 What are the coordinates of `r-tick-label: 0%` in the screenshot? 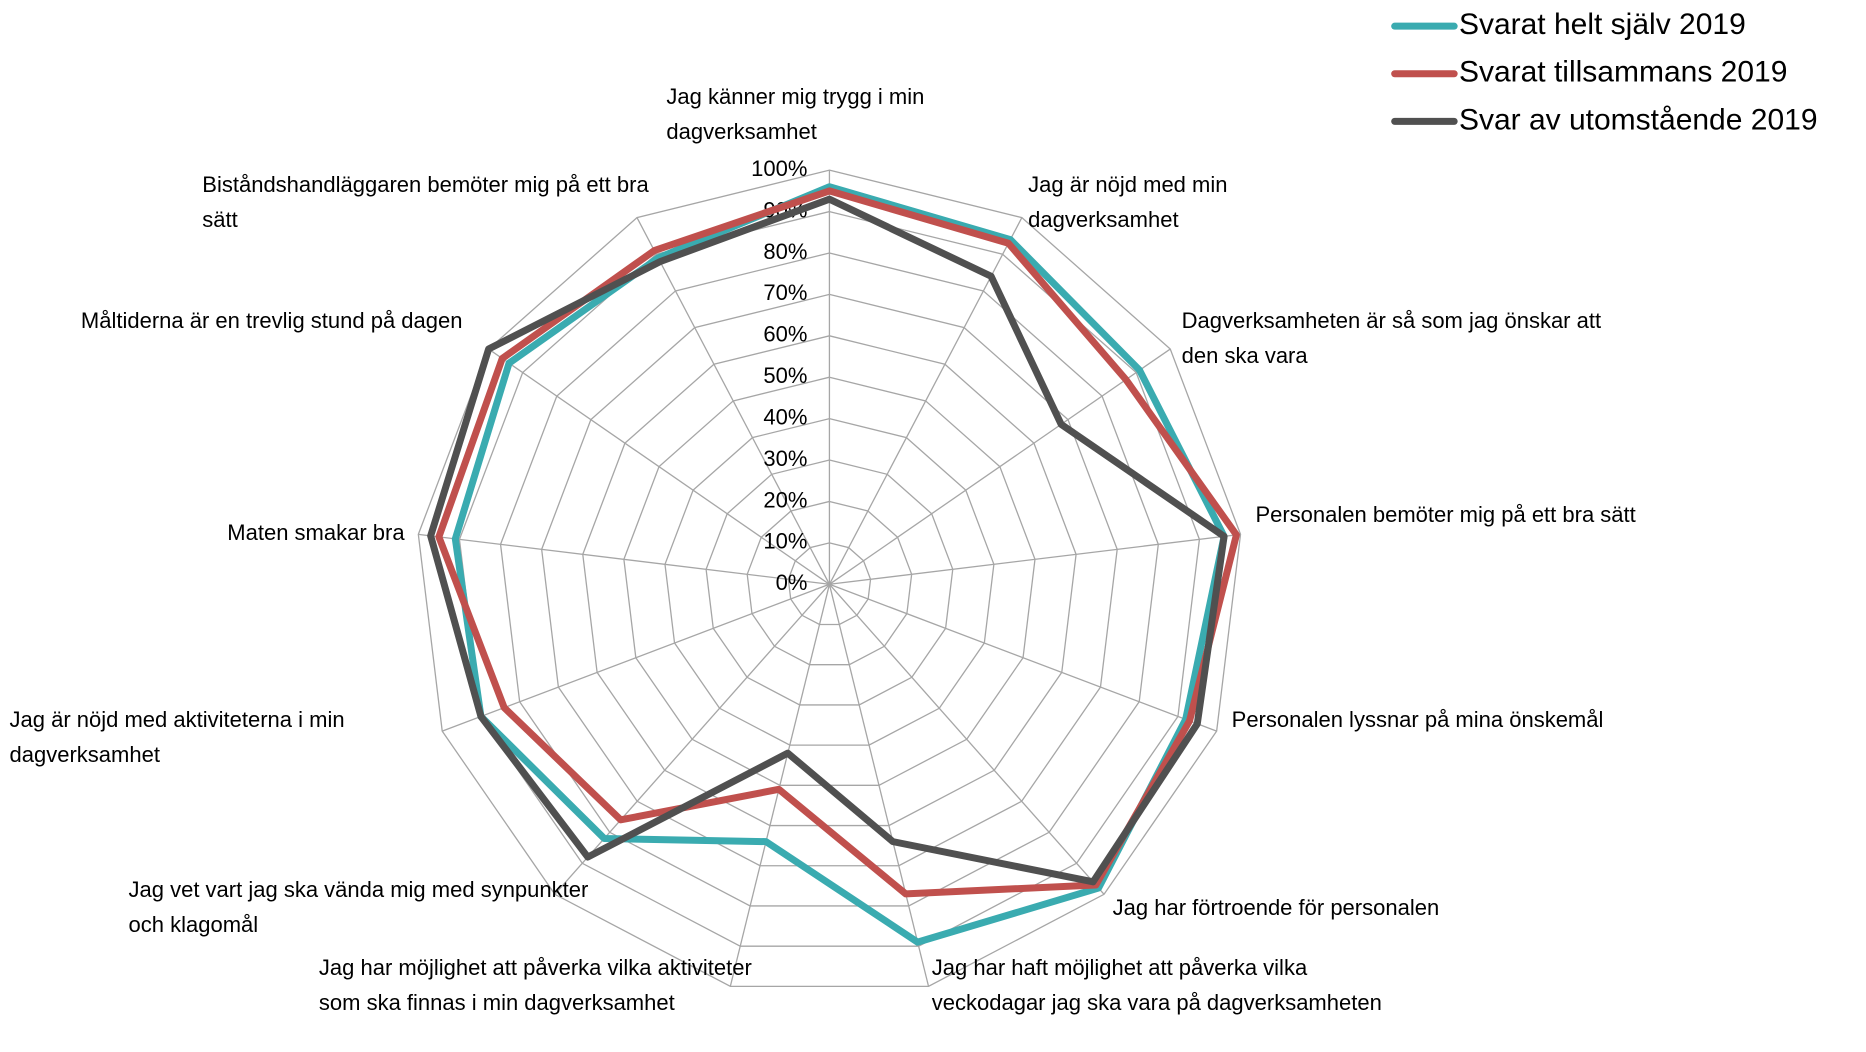 It's located at (792, 582).